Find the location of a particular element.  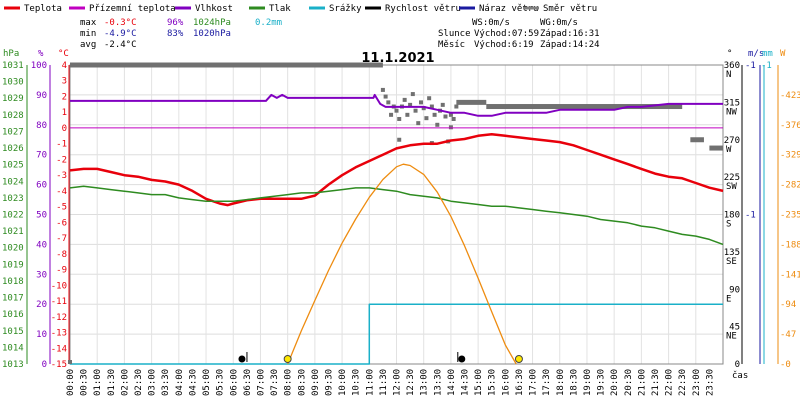

tick-label-time: 19:30 is located at coordinates (602, 382).